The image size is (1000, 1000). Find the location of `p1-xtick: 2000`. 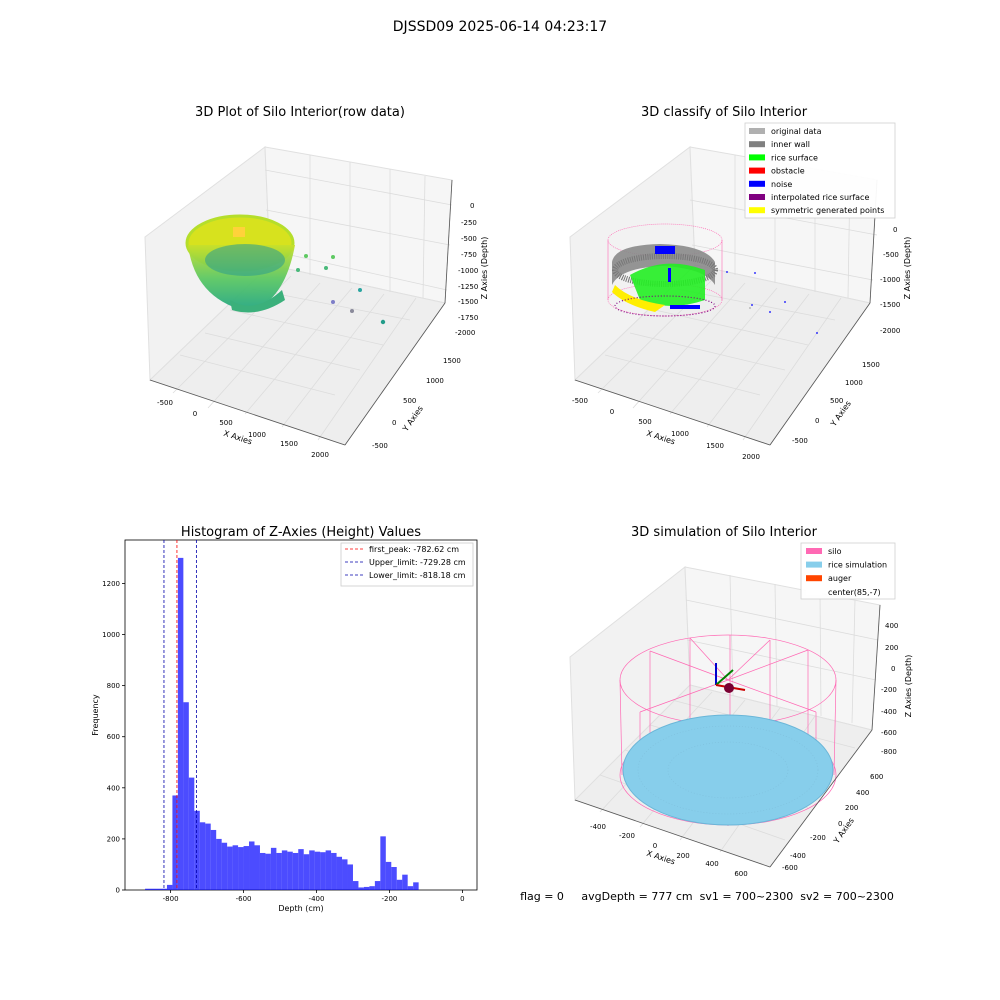

p1-xtick: 2000 is located at coordinates (320, 455).